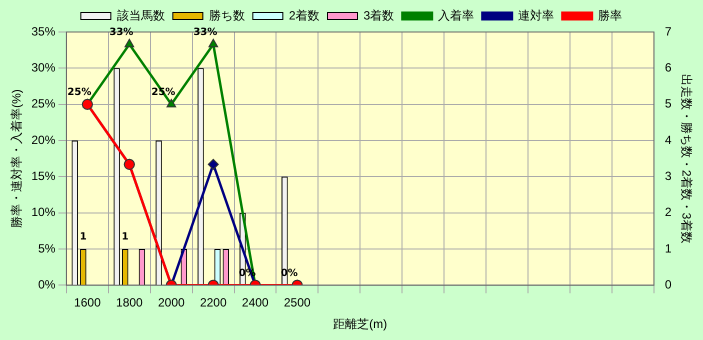 The image size is (703, 340). I want to click on legend-label: 3着数, so click(379, 15).